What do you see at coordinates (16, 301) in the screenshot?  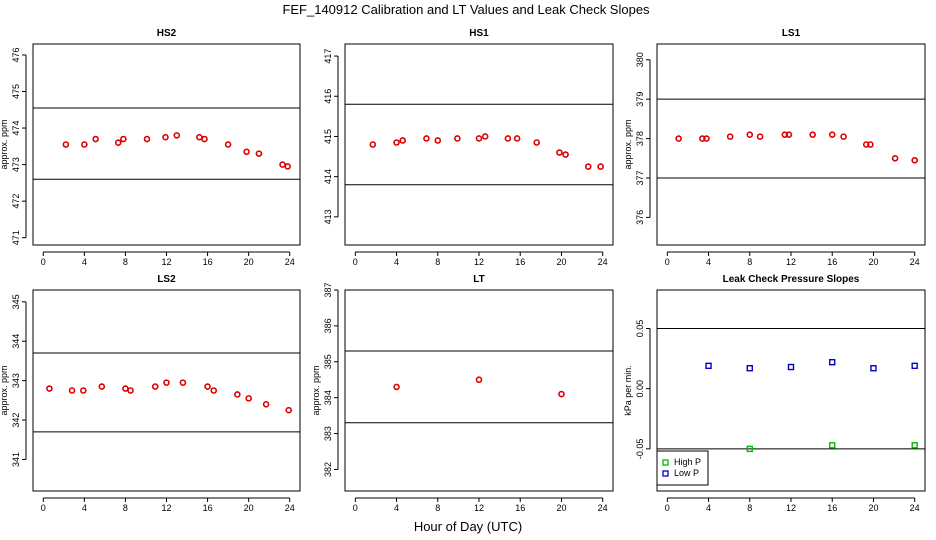 I see `y-tick-label: 345` at bounding box center [16, 301].